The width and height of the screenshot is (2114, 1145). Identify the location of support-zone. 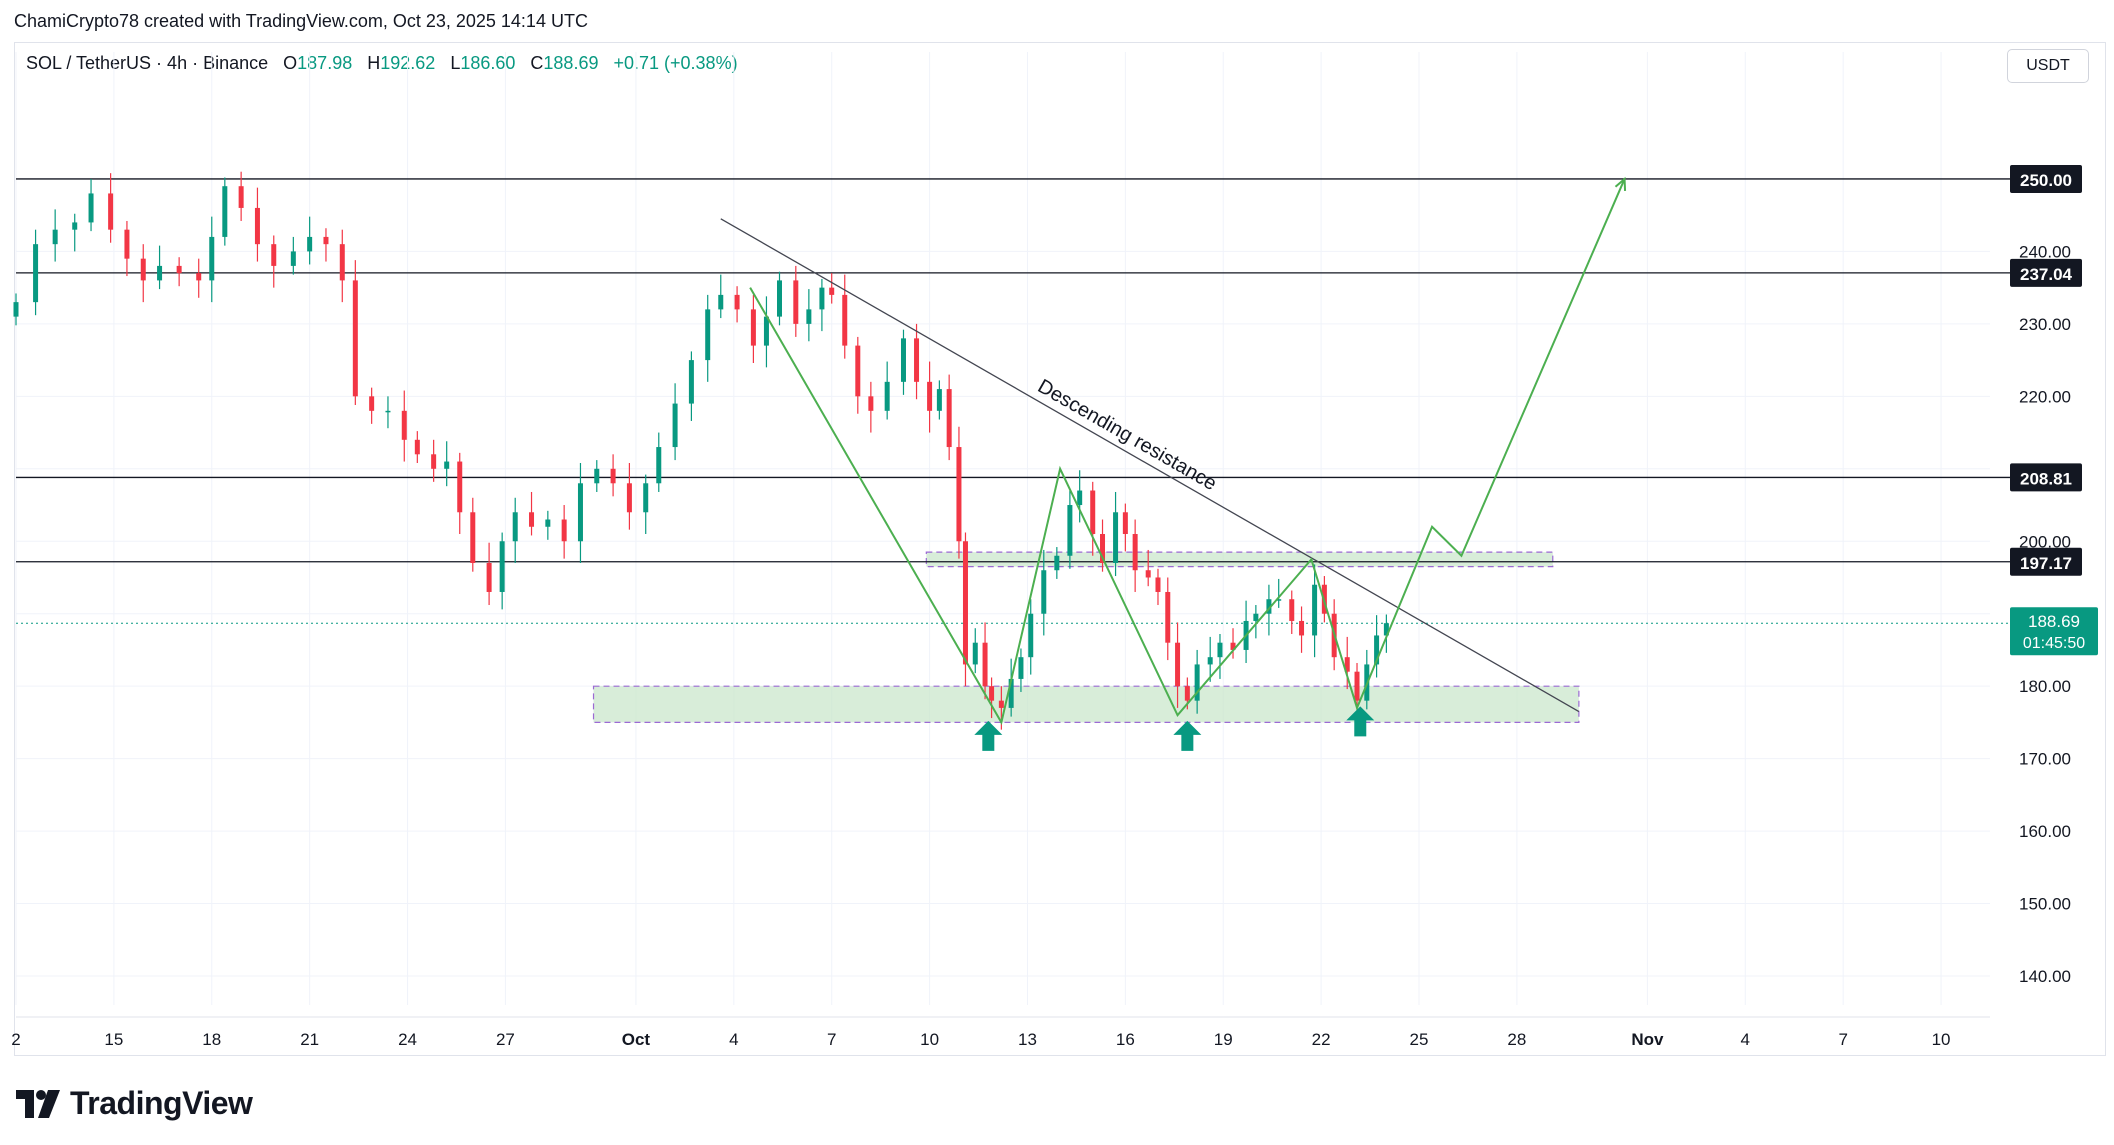
(1086, 704).